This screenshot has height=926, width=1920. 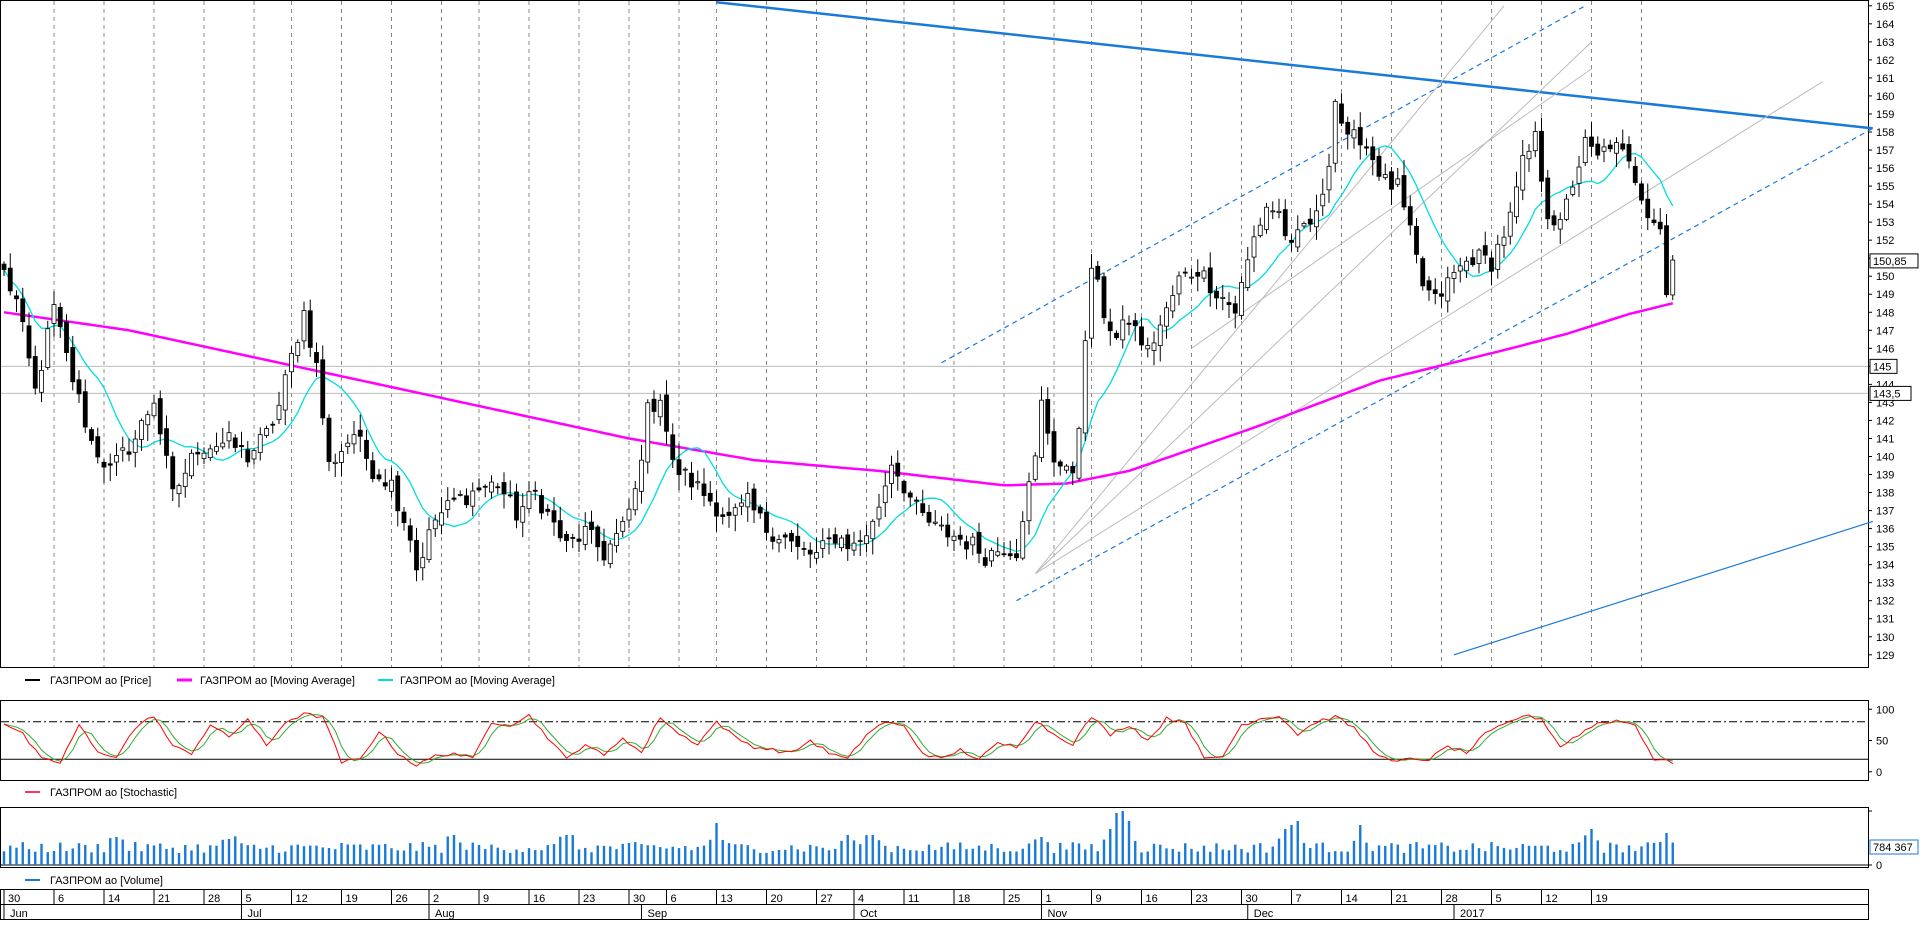 What do you see at coordinates (1885, 151) in the screenshot?
I see `price-y-tick-label: 157` at bounding box center [1885, 151].